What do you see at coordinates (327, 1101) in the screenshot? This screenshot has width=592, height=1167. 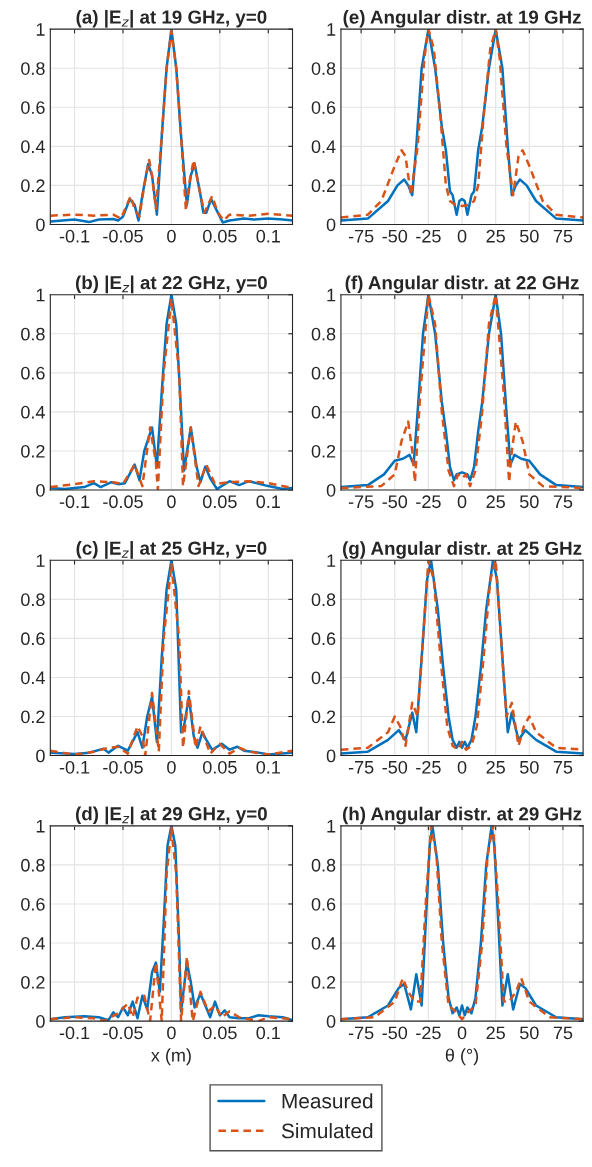 I see `legend-label: Measured` at bounding box center [327, 1101].